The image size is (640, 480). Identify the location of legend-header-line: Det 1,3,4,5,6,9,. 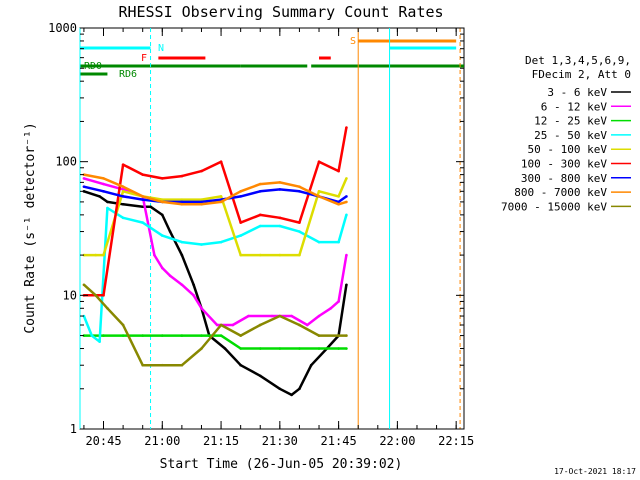
(578, 60).